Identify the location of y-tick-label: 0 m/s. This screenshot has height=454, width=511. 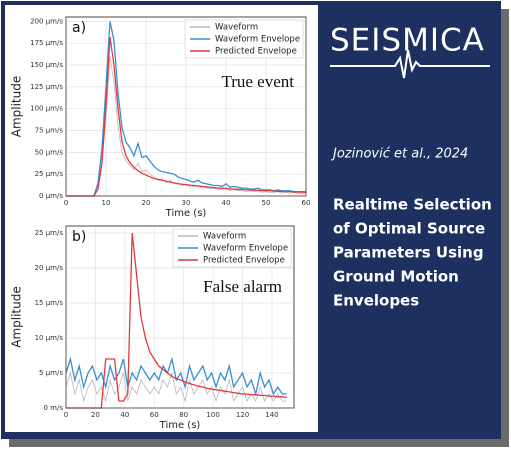
(53, 408).